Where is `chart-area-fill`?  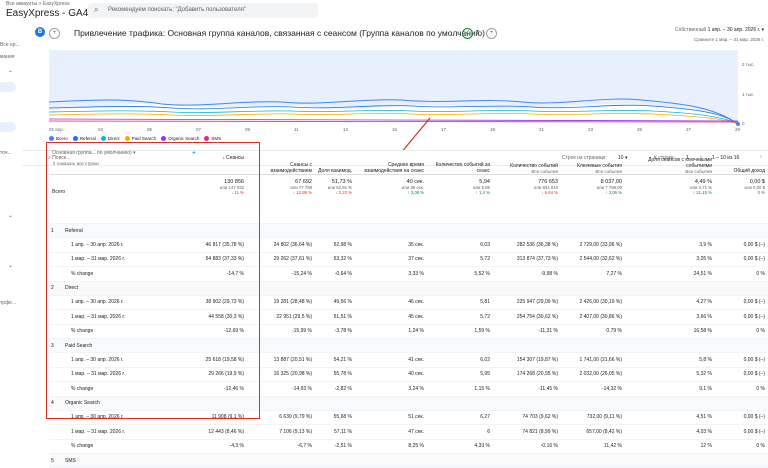 chart-area-fill is located at coordinates (393, 87).